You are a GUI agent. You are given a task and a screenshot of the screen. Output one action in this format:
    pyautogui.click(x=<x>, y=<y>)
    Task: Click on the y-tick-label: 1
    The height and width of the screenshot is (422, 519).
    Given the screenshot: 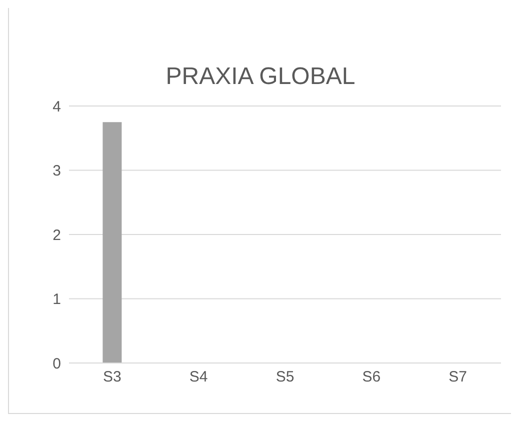 What is the action you would take?
    pyautogui.click(x=56, y=299)
    